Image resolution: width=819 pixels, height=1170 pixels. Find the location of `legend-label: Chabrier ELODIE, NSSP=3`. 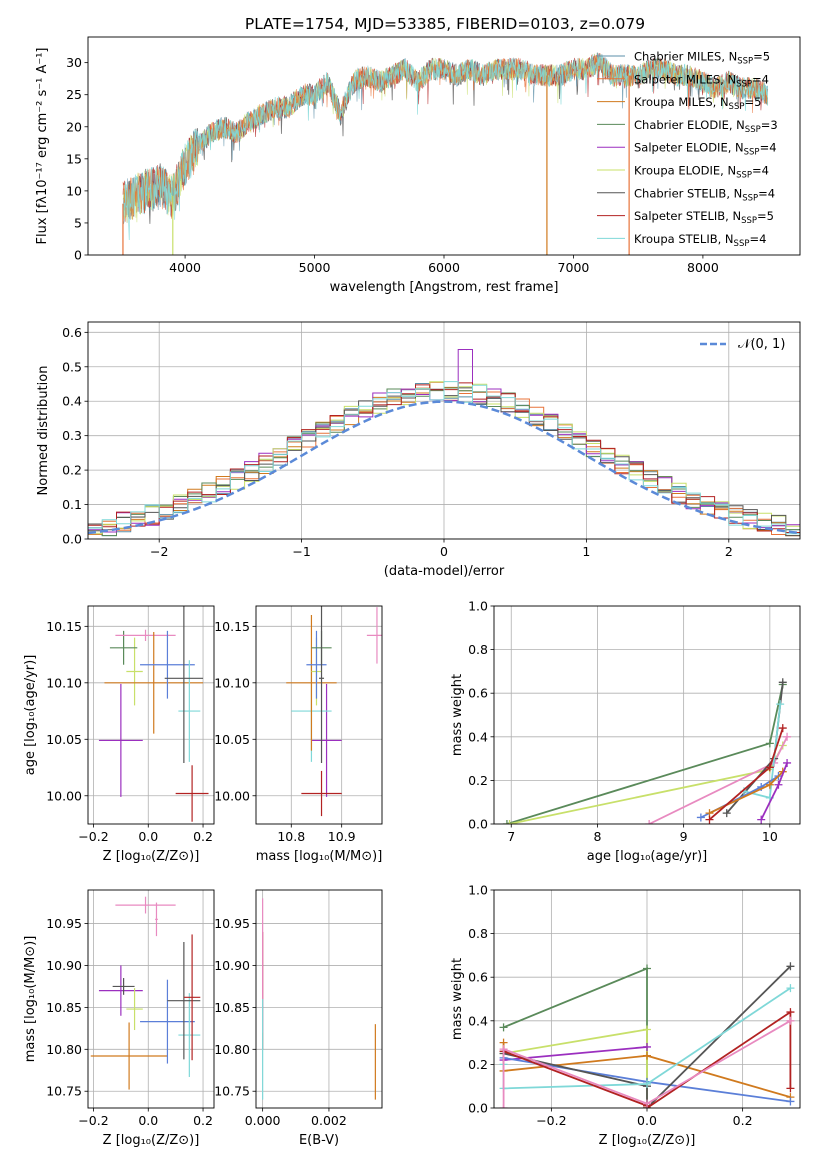

legend-label: Chabrier ELODIE, NSSP=3 is located at coordinates (706, 126).